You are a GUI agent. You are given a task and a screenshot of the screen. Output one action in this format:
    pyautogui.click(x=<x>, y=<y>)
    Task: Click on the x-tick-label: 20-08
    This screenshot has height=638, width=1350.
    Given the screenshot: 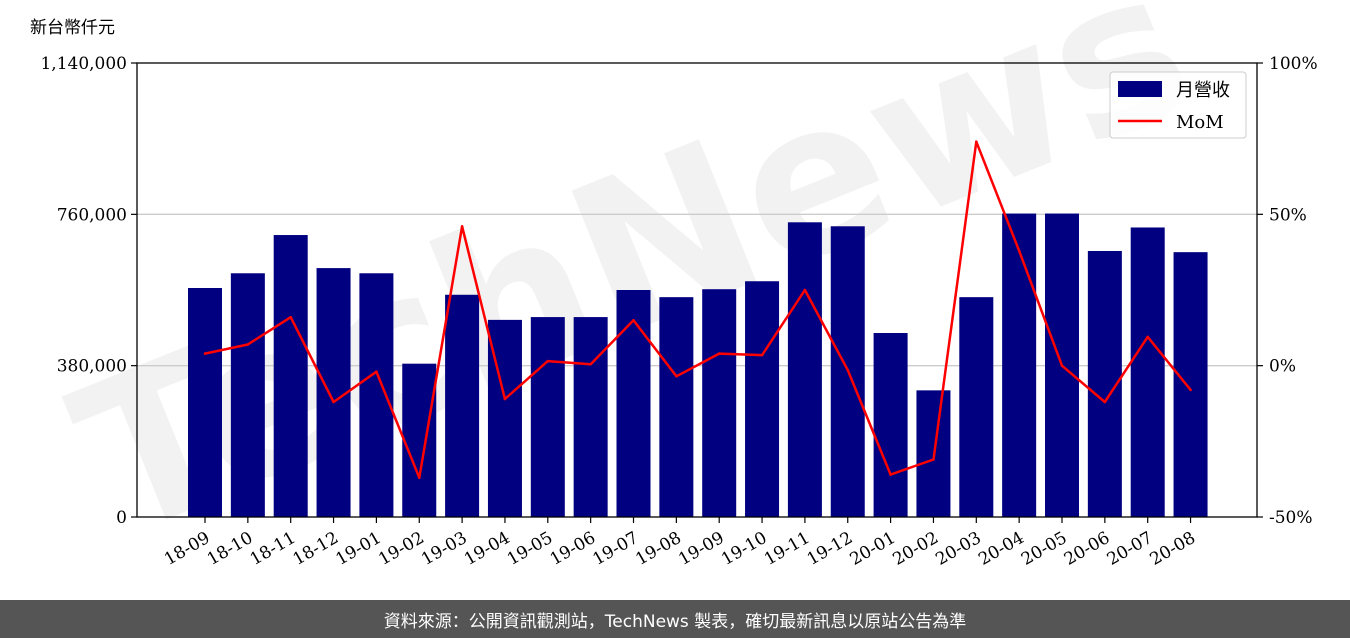 What is the action you would take?
    pyautogui.click(x=1173, y=549)
    